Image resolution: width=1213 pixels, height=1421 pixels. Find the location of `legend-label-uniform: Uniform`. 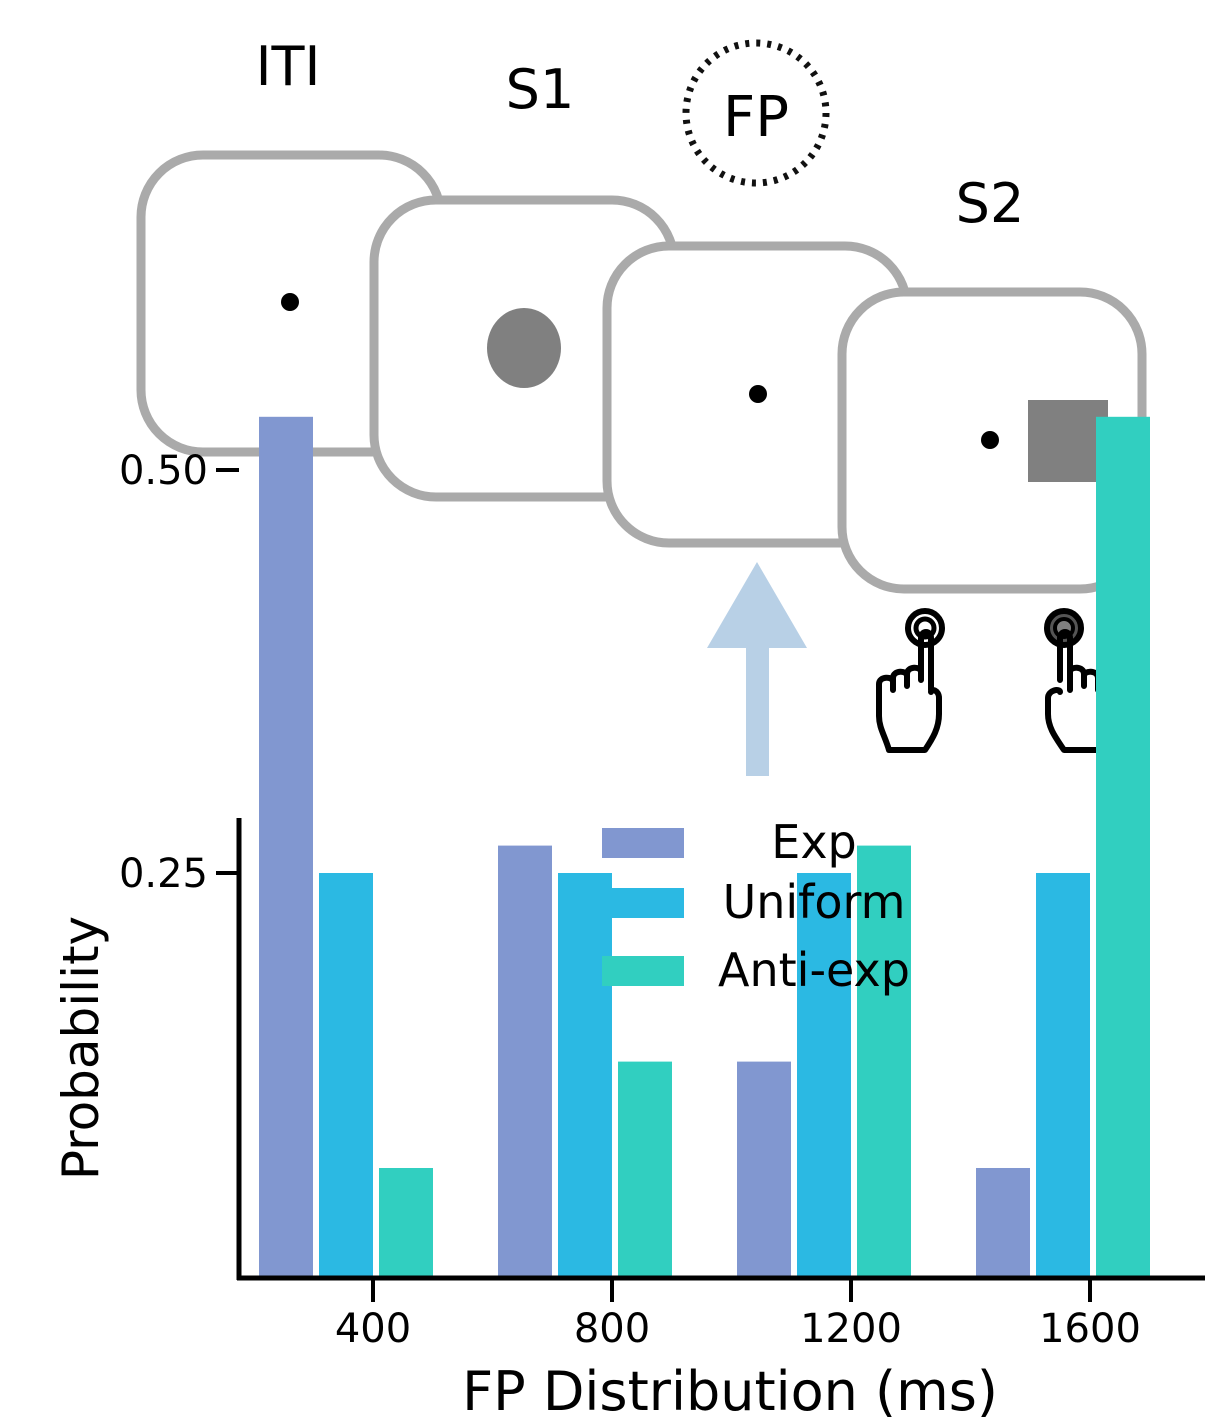

legend-label-uniform: Uniform is located at coordinates (814, 902).